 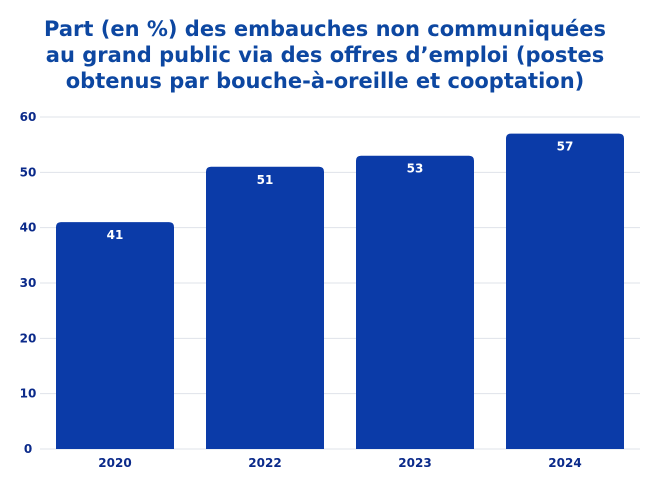 I want to click on y-tick-label: 50, so click(x=28, y=172).